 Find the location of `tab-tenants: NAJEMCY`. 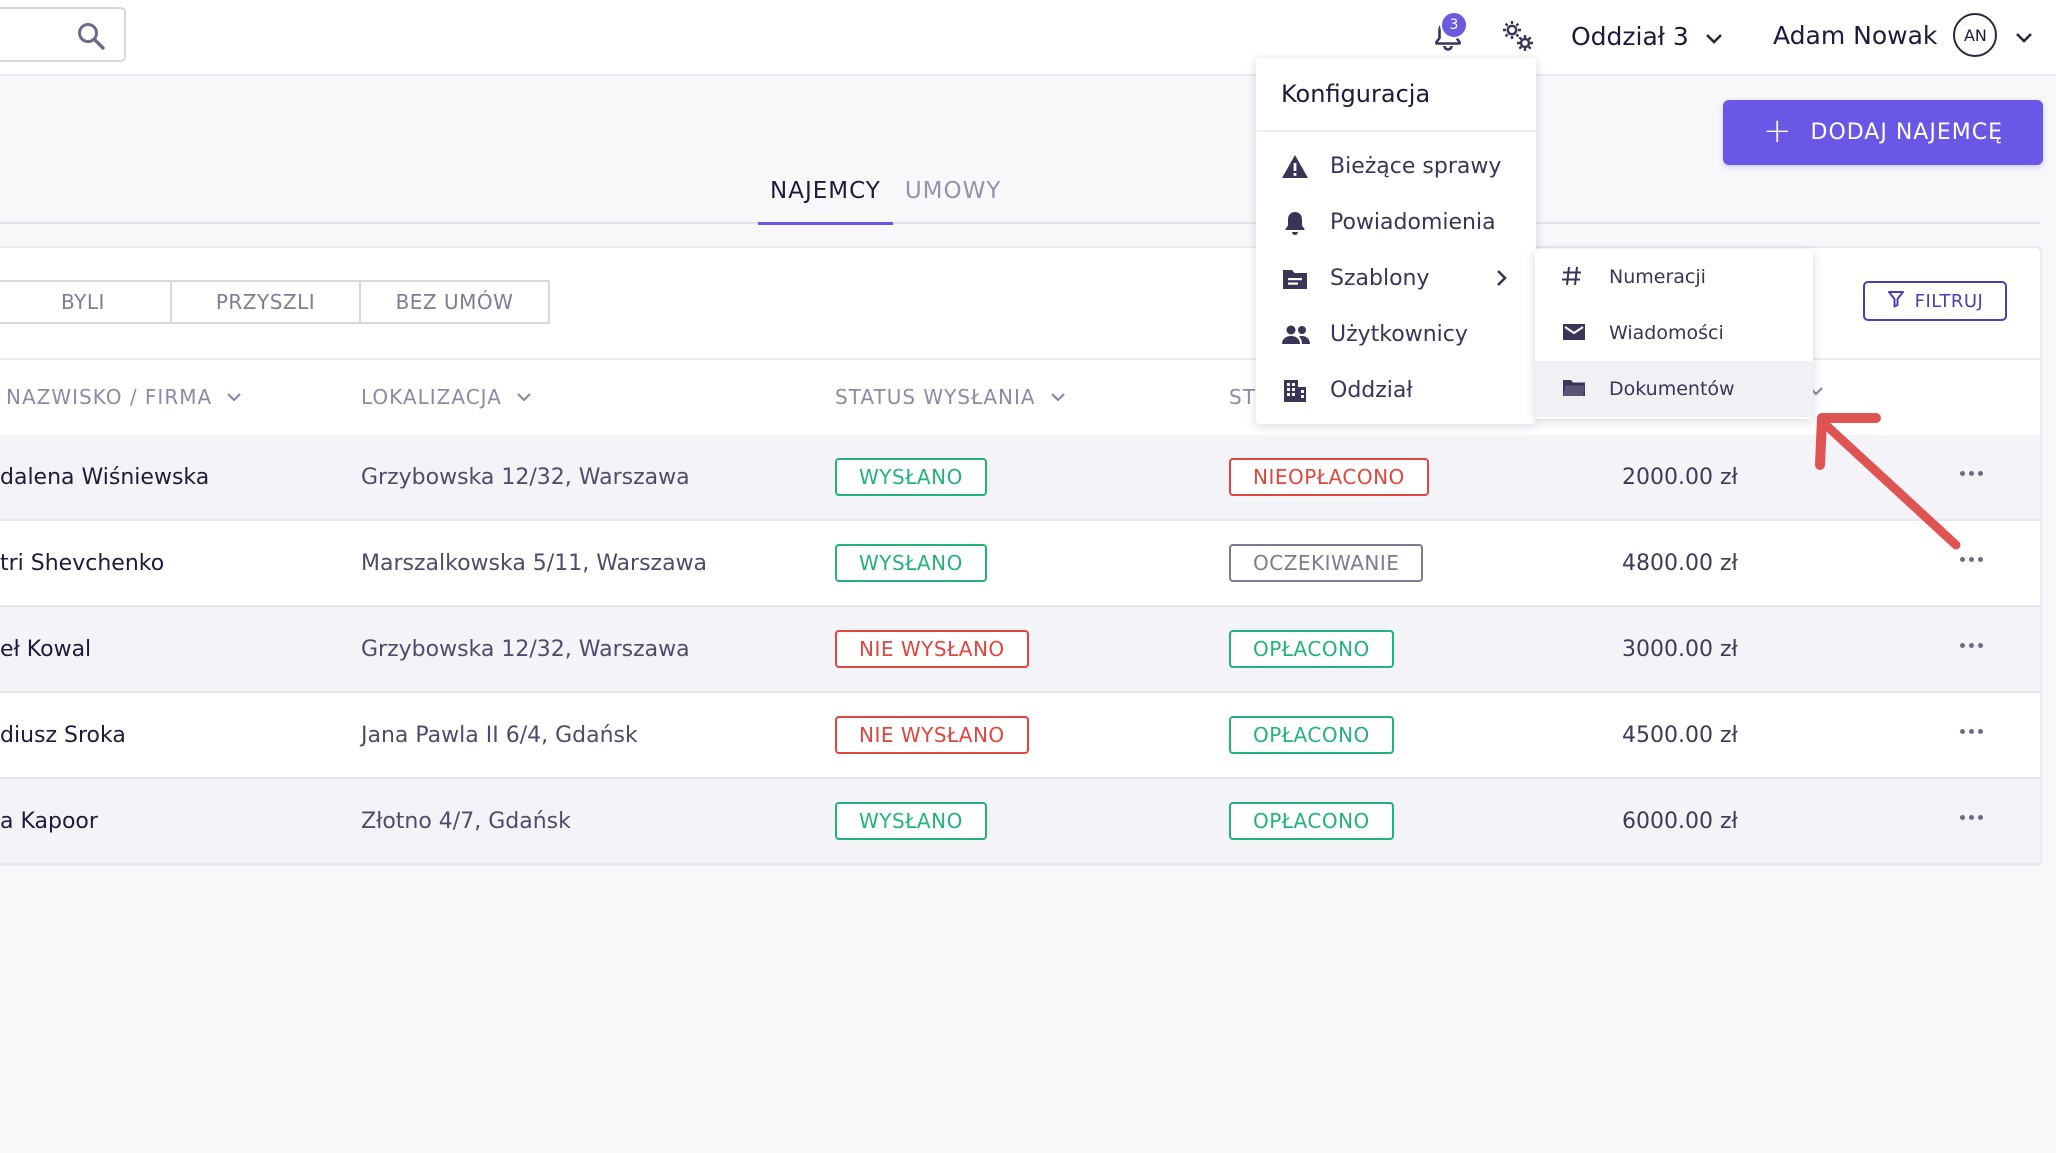

tab-tenants: NAJEMCY is located at coordinates (825, 197).